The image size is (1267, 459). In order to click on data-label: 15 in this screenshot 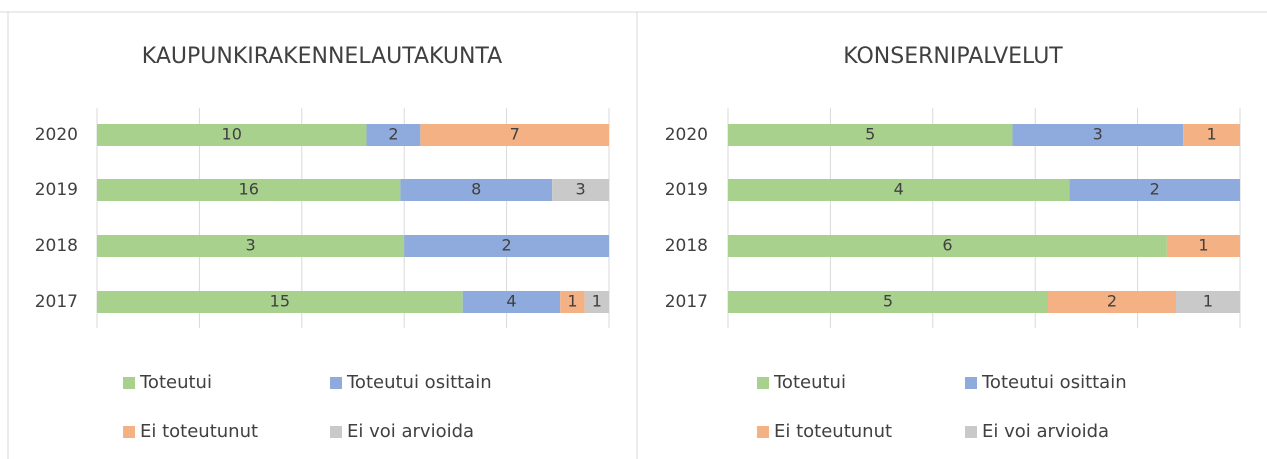, I will do `click(280, 301)`.